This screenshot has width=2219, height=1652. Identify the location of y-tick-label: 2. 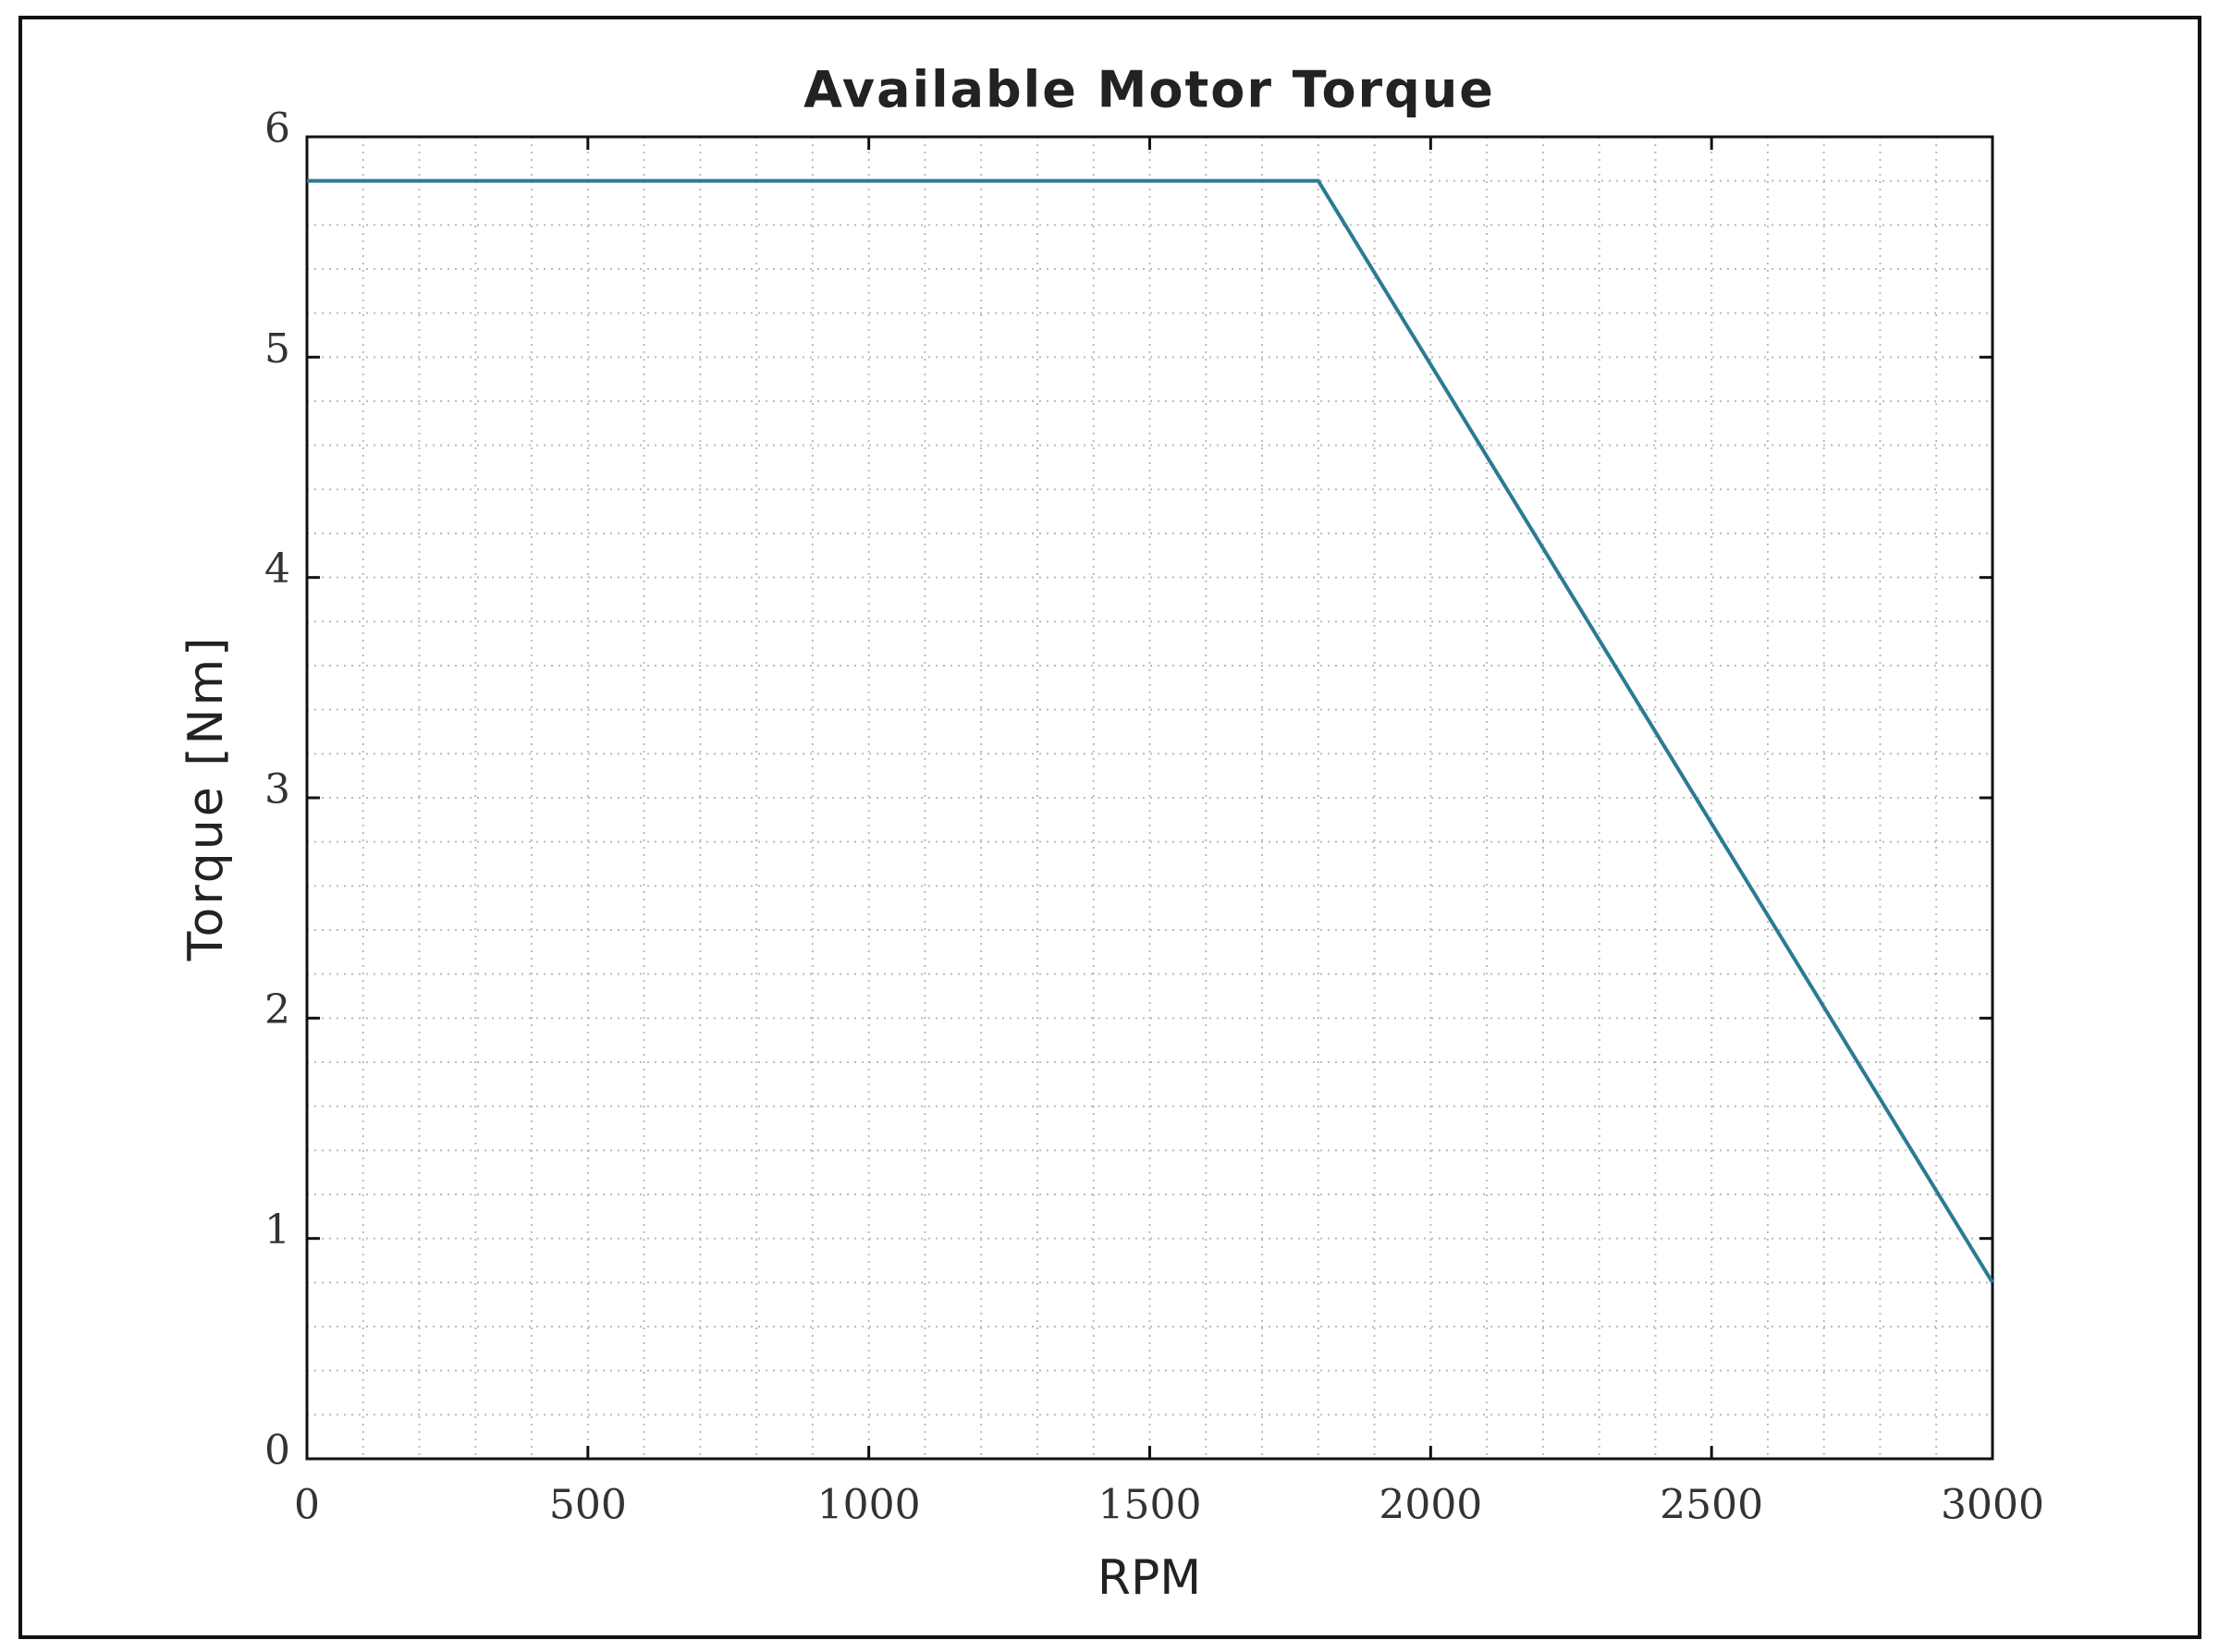
(277, 1010).